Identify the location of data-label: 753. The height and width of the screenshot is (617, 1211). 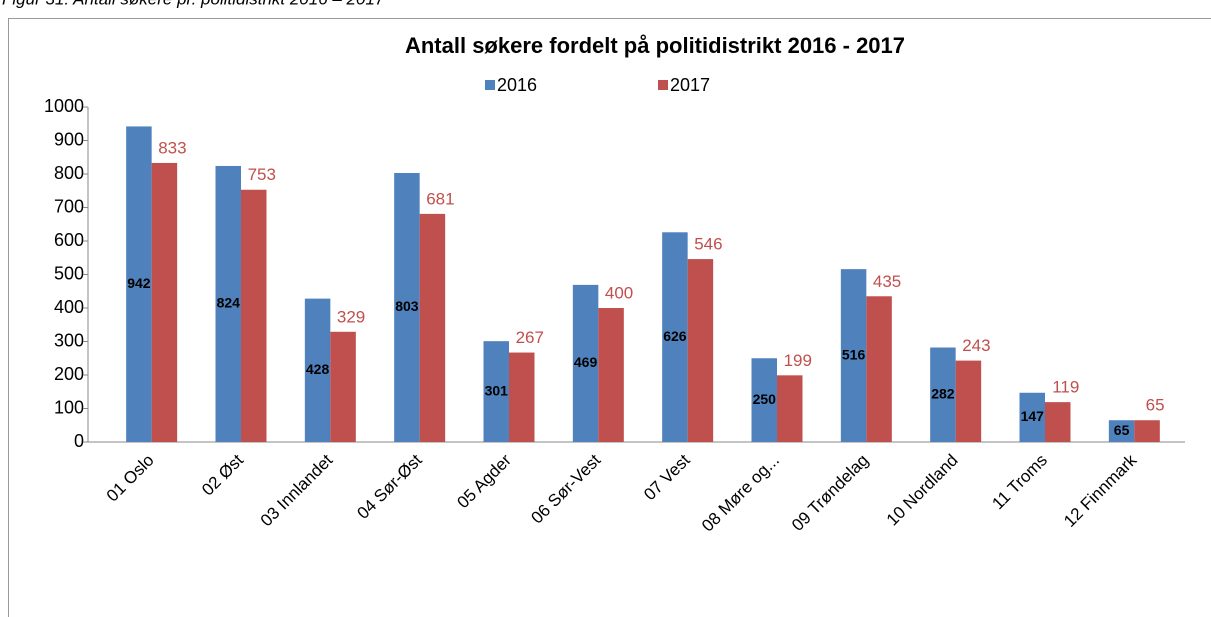
(262, 174).